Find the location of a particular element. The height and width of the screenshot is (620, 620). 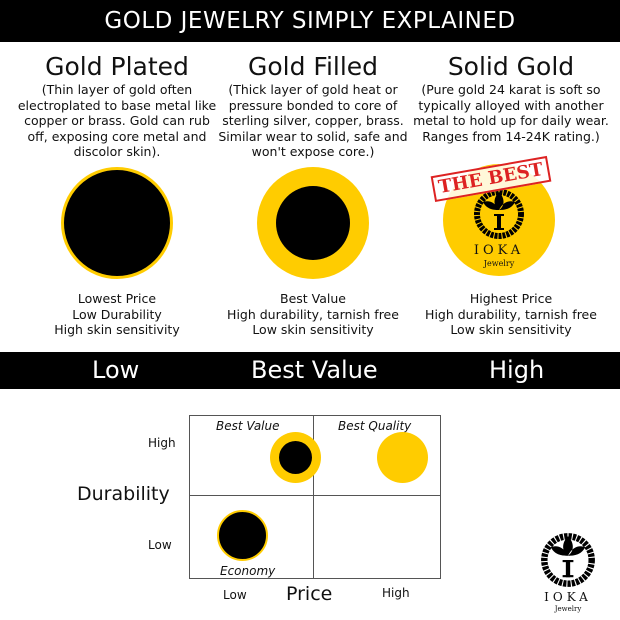

label: Best Value is located at coordinates (313, 298).